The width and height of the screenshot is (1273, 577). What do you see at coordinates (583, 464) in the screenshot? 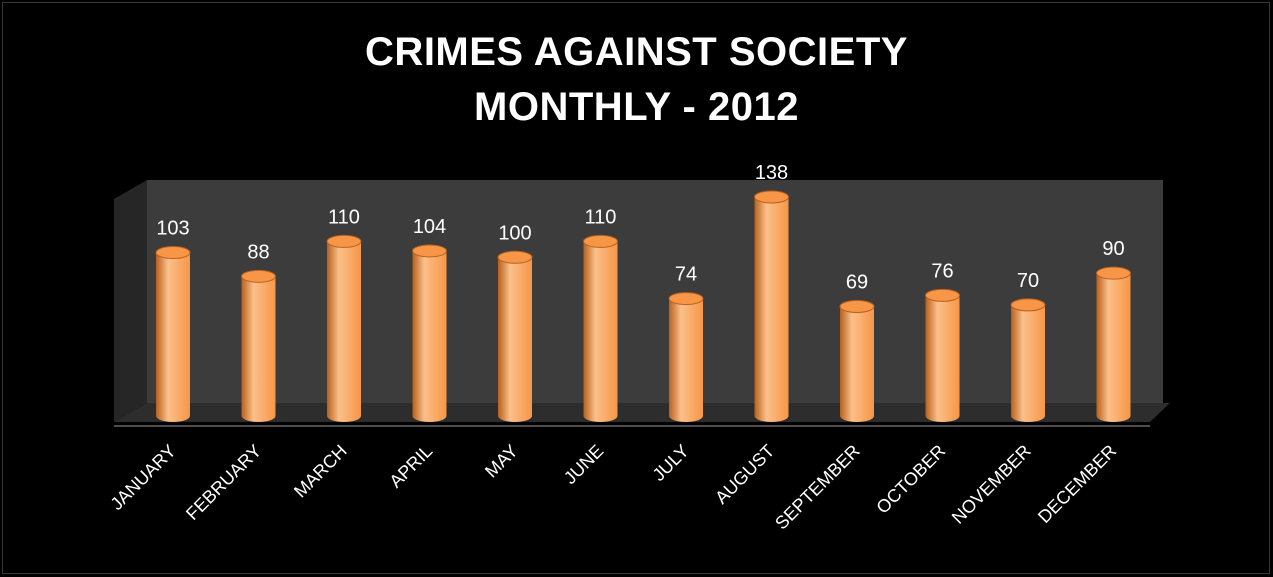
I see `x-tick-label: JUNE` at bounding box center [583, 464].